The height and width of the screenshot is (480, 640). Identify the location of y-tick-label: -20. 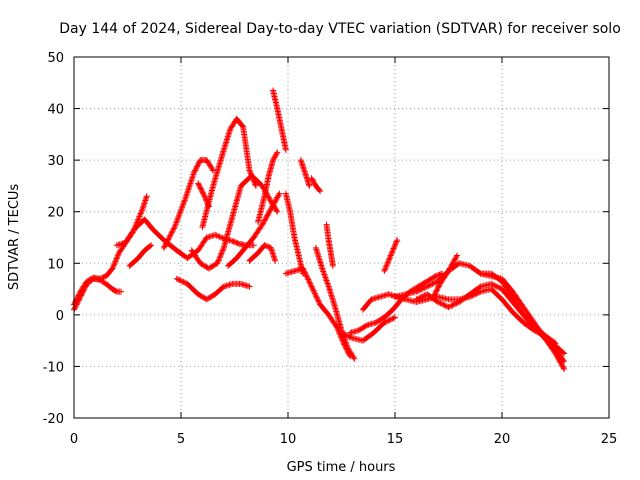
(53, 419).